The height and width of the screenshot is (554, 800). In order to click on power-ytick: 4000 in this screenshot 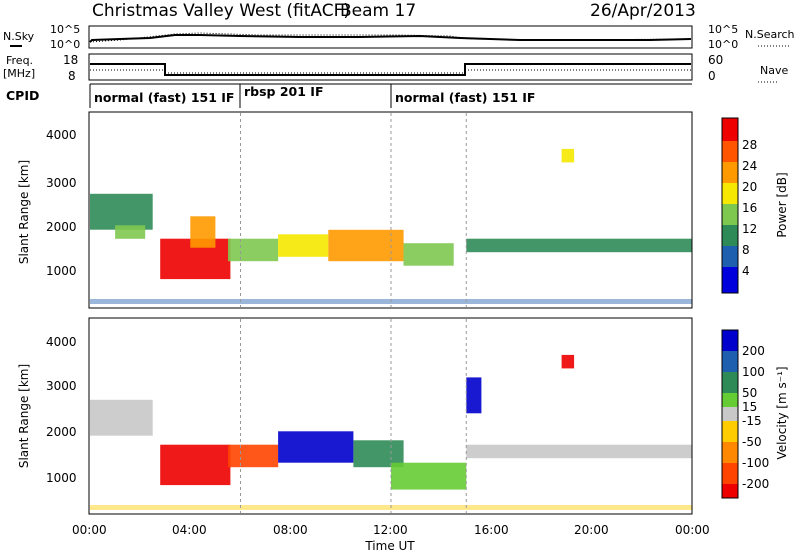, I will do `click(61, 135)`.